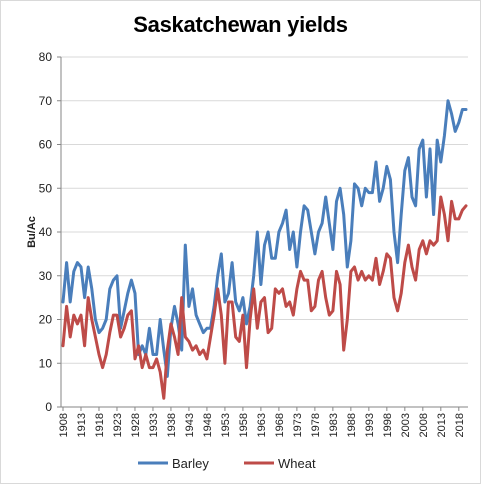  What do you see at coordinates (370, 425) in the screenshot?
I see `x-tick-label: 1993` at bounding box center [370, 425].